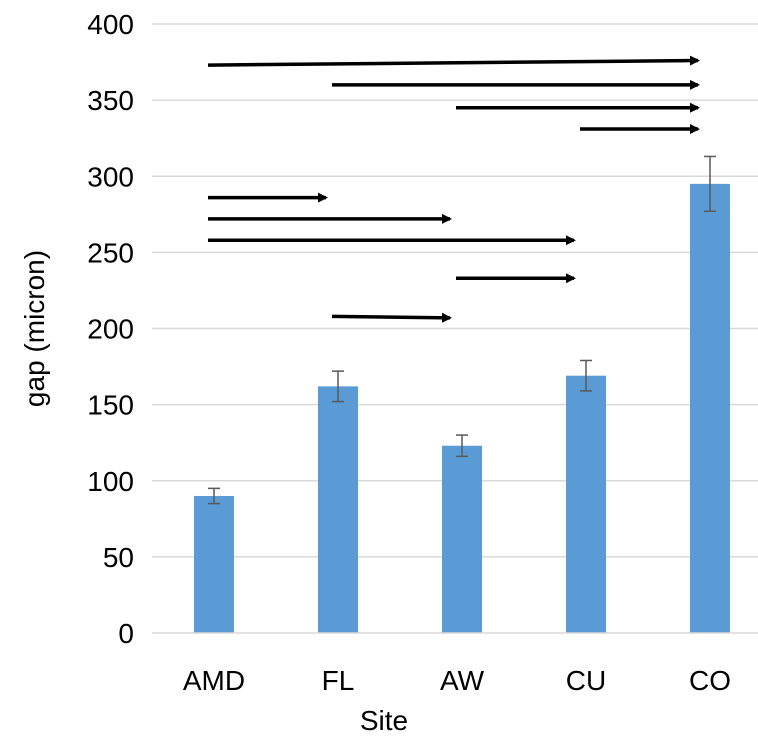 The width and height of the screenshot is (758, 738). What do you see at coordinates (338, 509) in the screenshot?
I see `bar-fl` at bounding box center [338, 509].